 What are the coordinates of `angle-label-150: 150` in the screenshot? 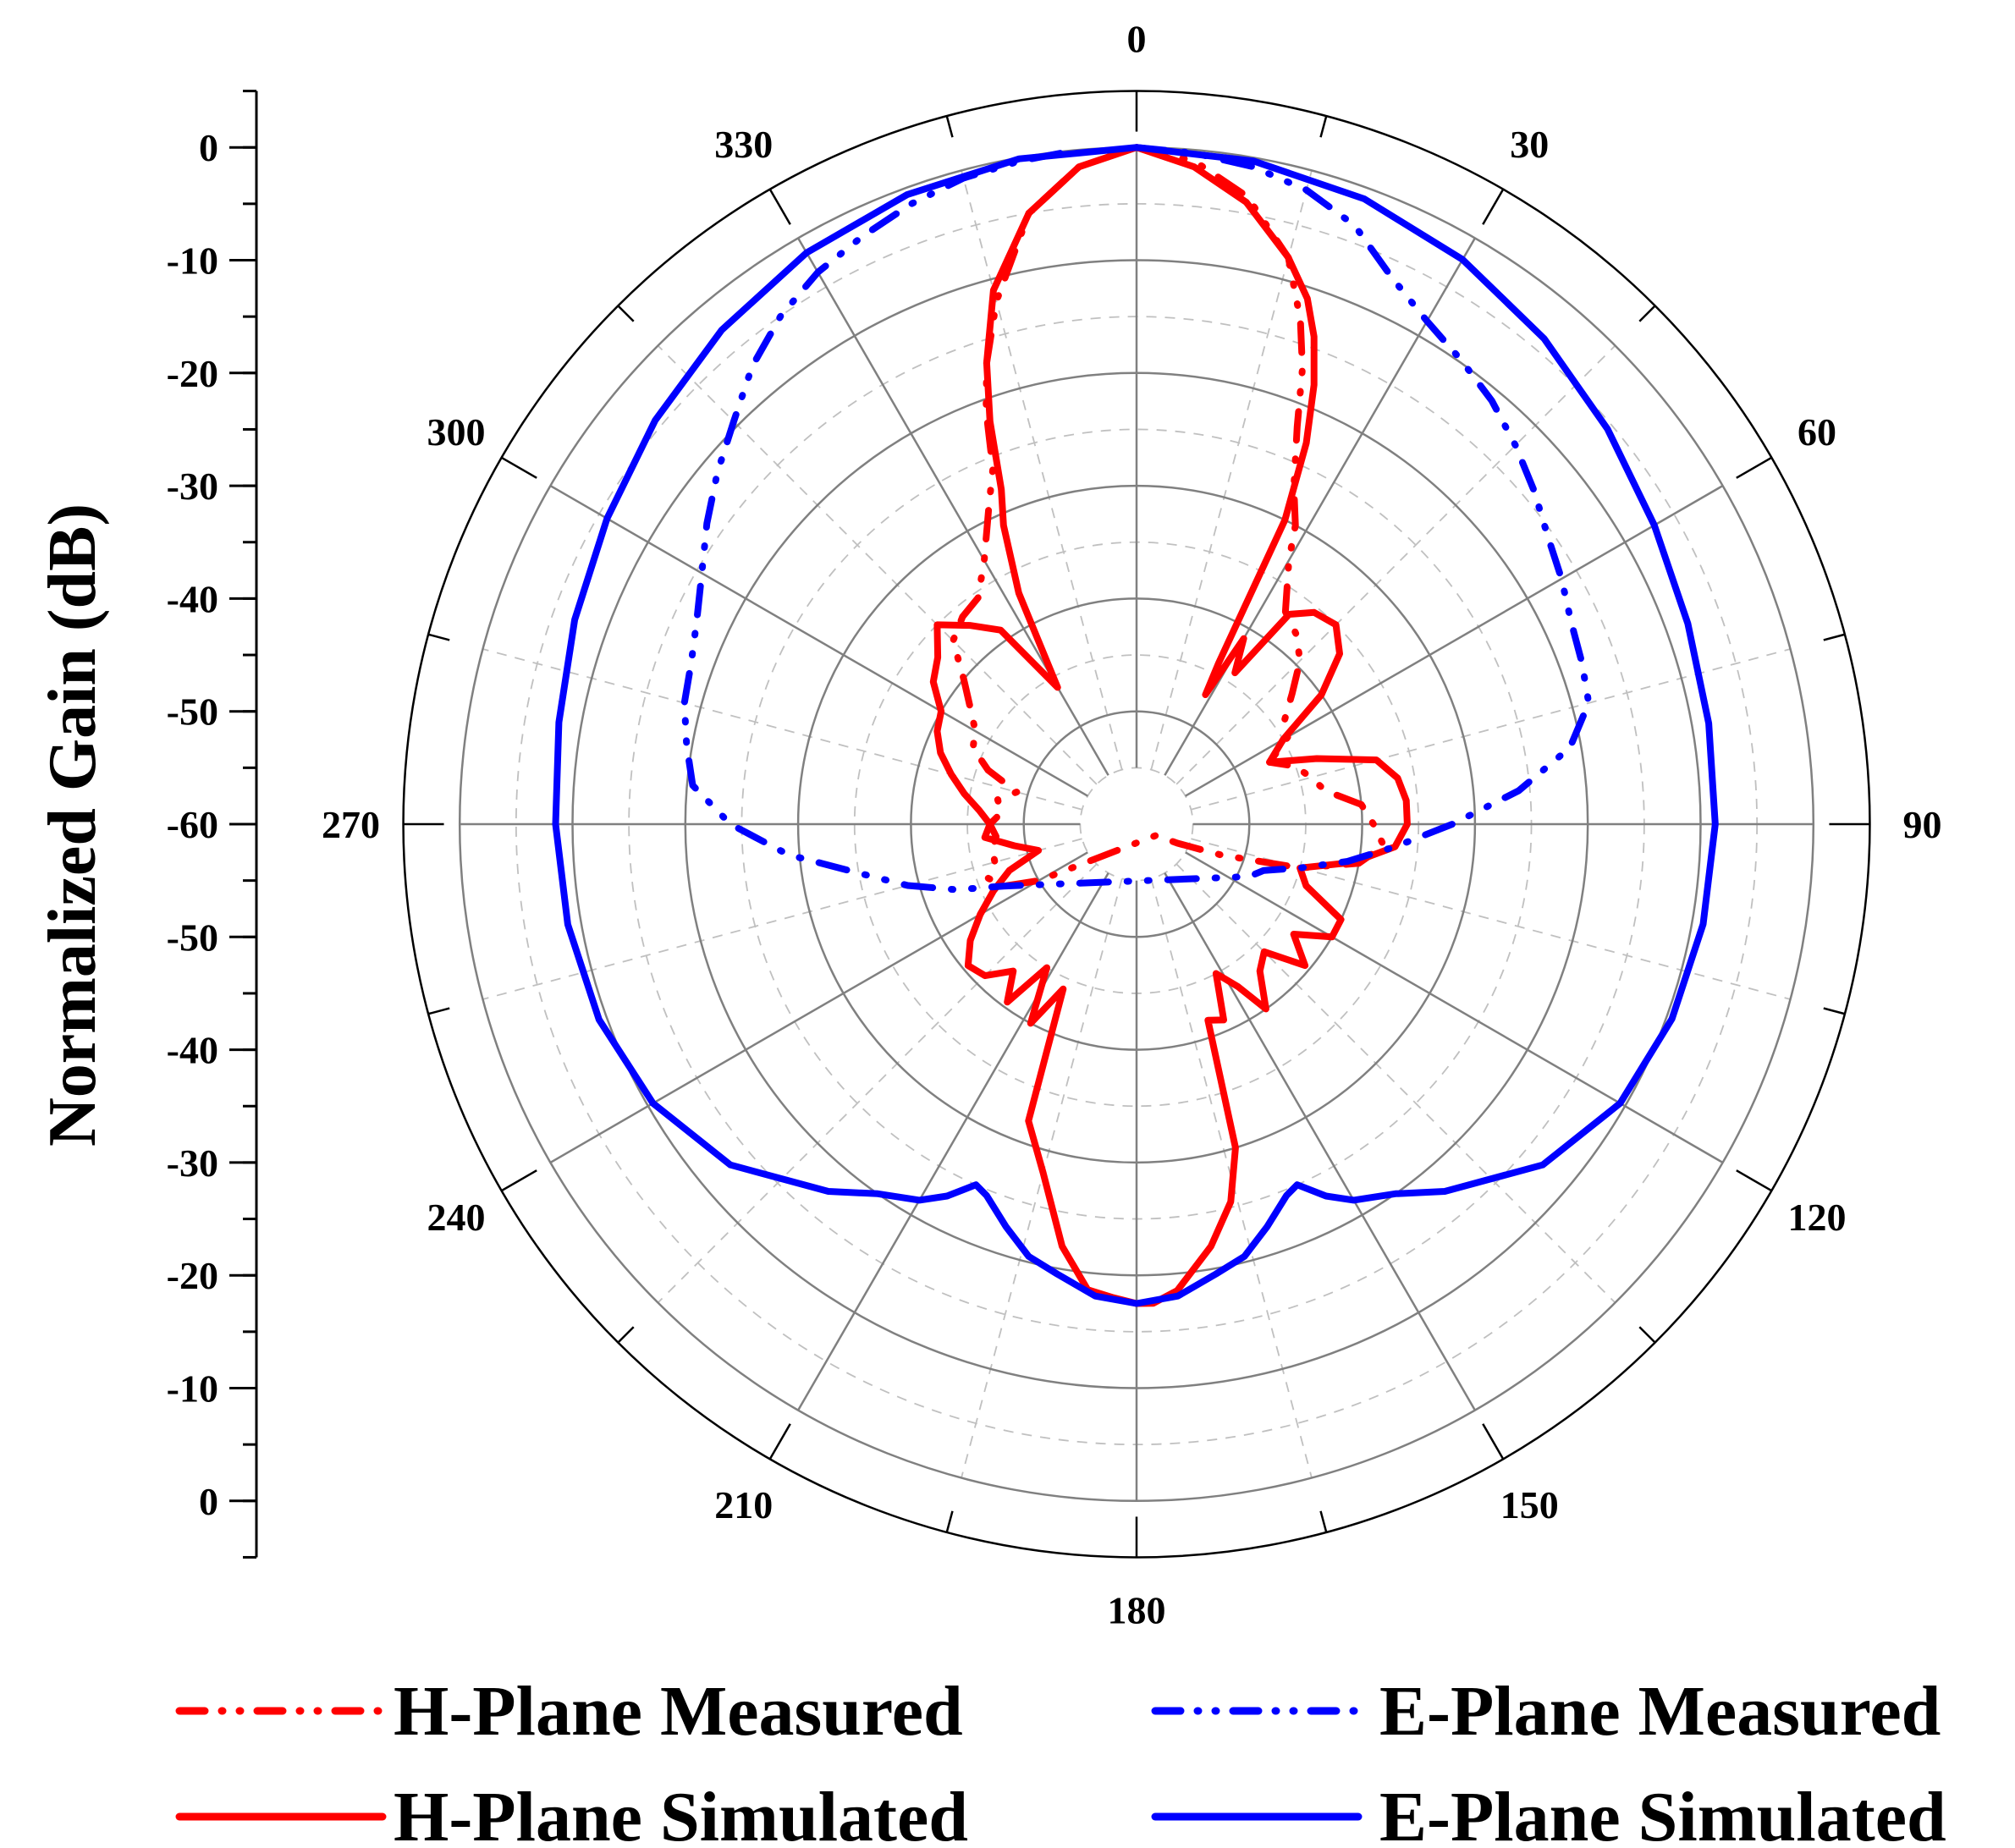 It's located at (1529, 1505).